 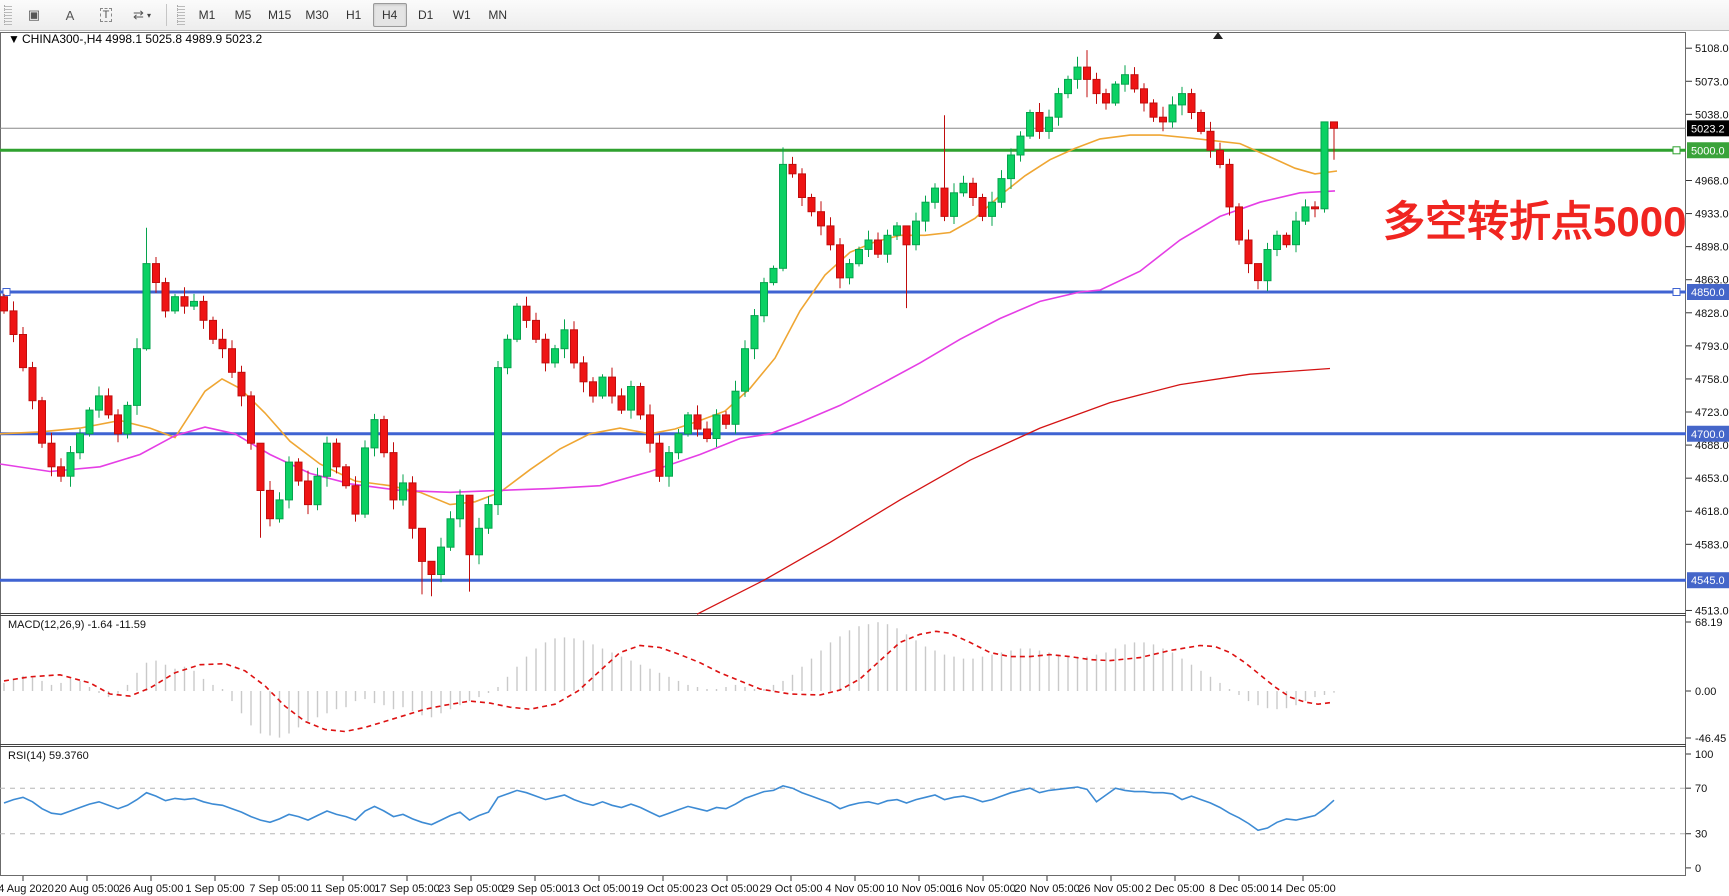 I want to click on chart-title-caret: ▼, so click(x=14, y=39).